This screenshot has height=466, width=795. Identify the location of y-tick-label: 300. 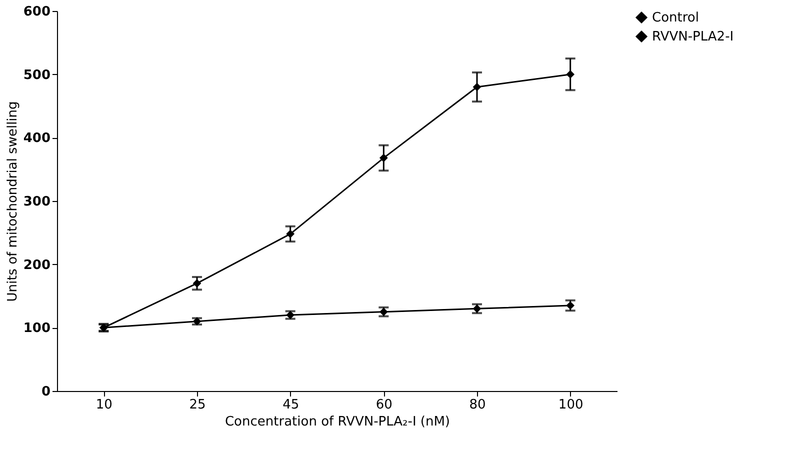
(36, 202).